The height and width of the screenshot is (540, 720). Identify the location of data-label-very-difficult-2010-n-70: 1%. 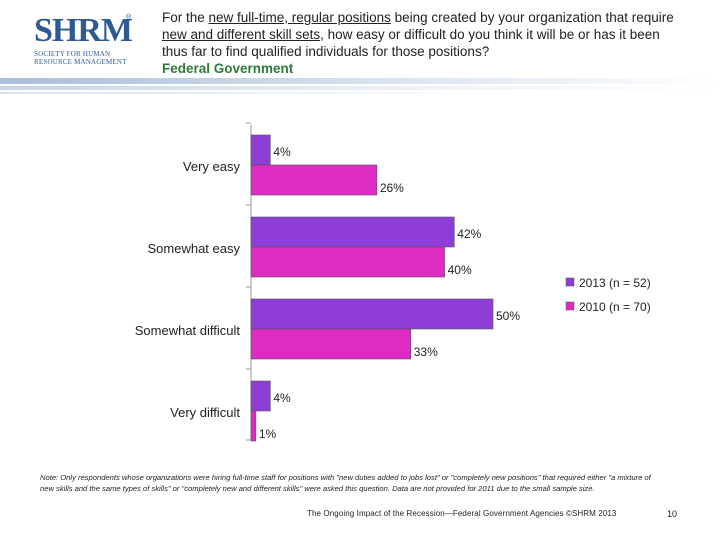
(268, 434).